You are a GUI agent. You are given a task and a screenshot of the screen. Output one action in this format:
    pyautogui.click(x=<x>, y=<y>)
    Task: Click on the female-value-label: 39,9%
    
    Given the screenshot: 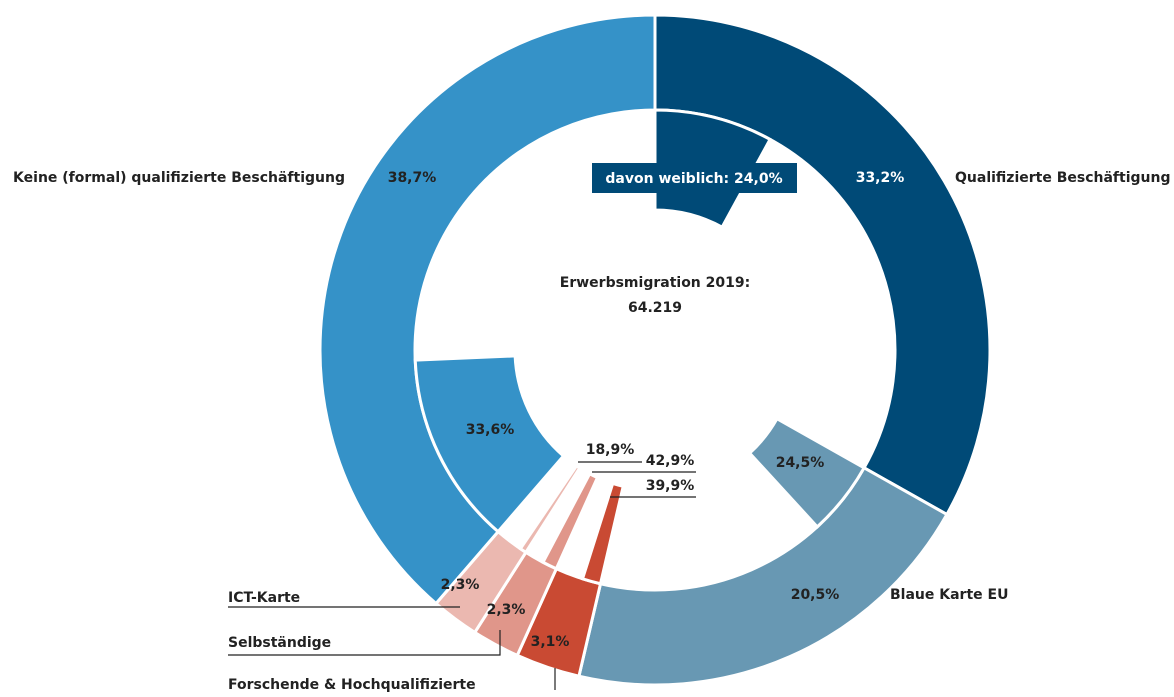 What is the action you would take?
    pyautogui.click(x=670, y=486)
    